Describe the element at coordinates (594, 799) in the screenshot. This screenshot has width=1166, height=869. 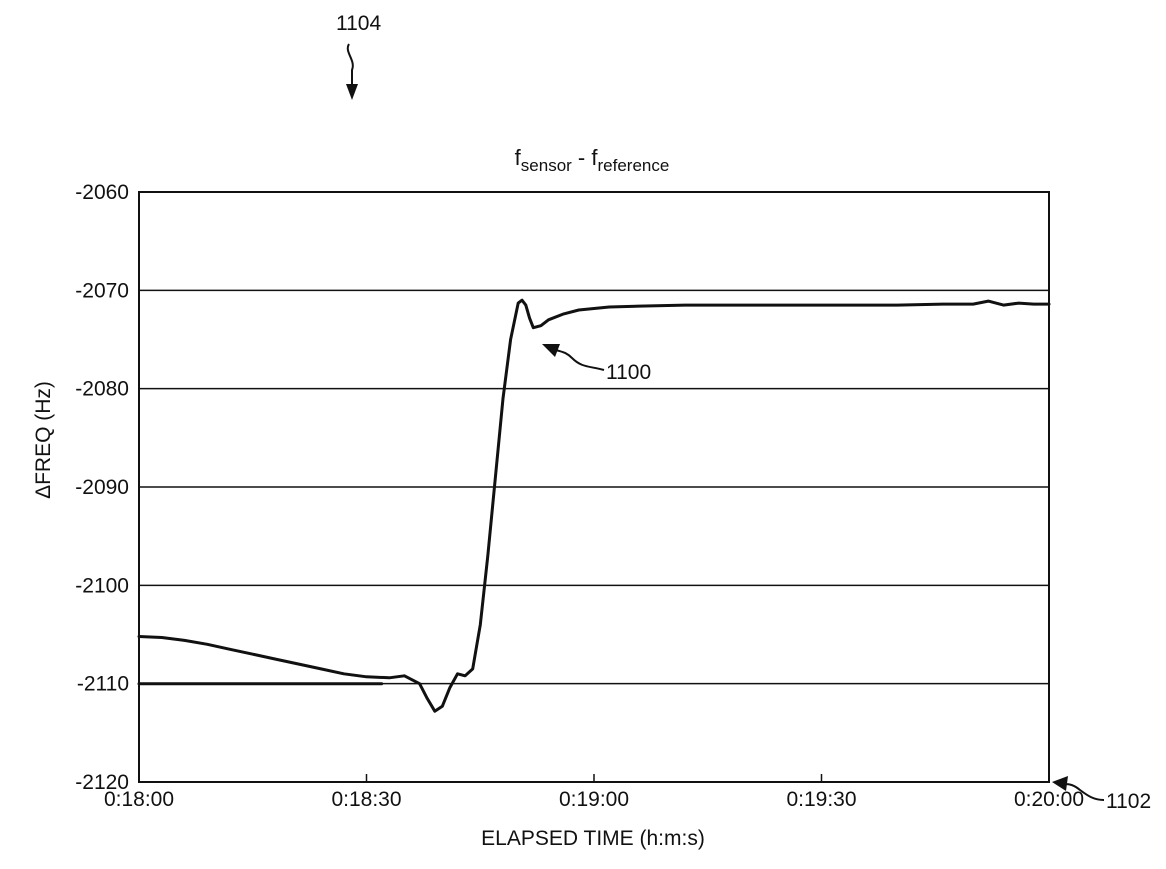
I see `x-tick-label: 0:19:00` at that location.